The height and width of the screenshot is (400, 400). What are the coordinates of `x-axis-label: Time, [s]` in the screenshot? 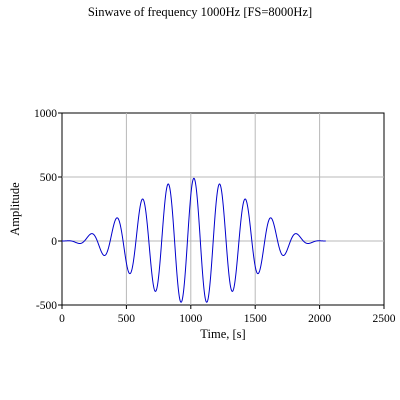 It's located at (222, 334).